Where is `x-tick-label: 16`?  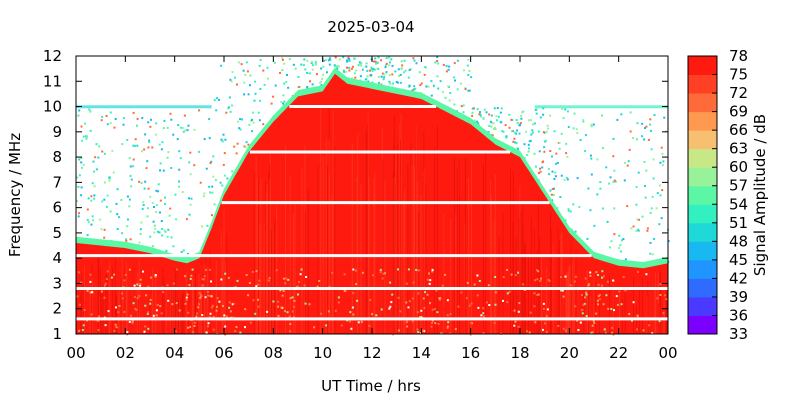
x-tick-label: 16 is located at coordinates (470, 353).